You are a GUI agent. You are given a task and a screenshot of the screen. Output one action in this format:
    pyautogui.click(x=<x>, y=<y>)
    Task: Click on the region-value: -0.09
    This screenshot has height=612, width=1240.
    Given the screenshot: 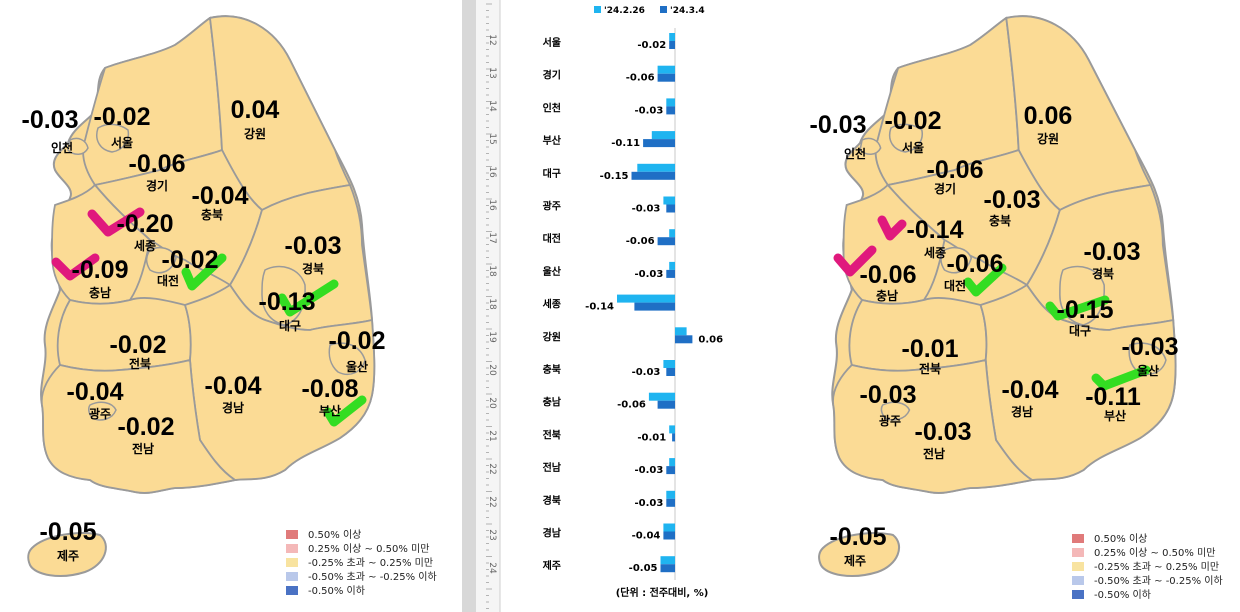 What is the action you would take?
    pyautogui.click(x=100, y=270)
    